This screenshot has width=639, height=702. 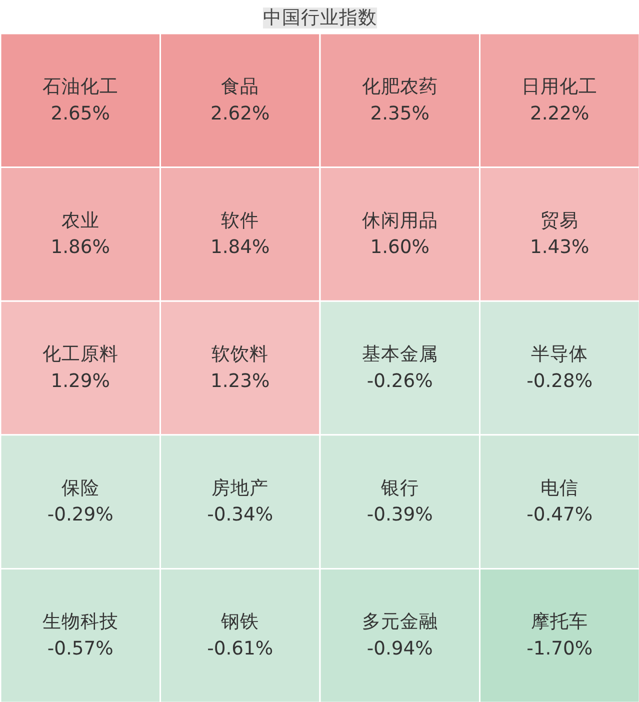 I want to click on category-label: 日用化工, so click(x=560, y=87).